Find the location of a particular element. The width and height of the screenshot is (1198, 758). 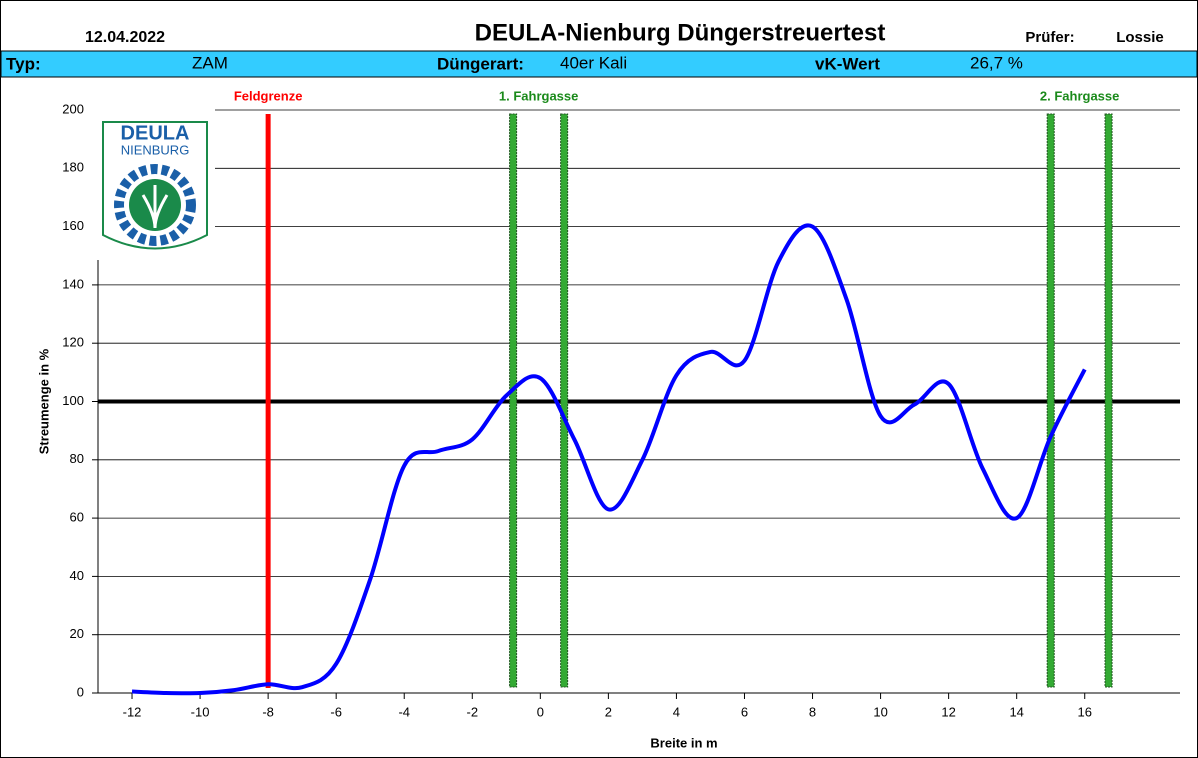

y-tick-label: 40 is located at coordinates (77, 575).